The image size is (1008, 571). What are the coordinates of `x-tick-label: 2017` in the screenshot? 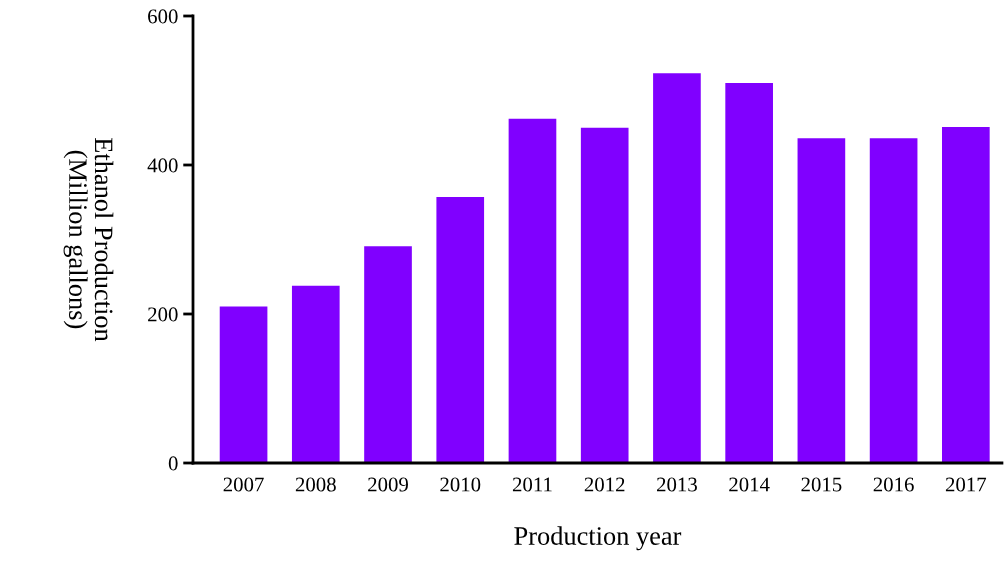 It's located at (966, 484).